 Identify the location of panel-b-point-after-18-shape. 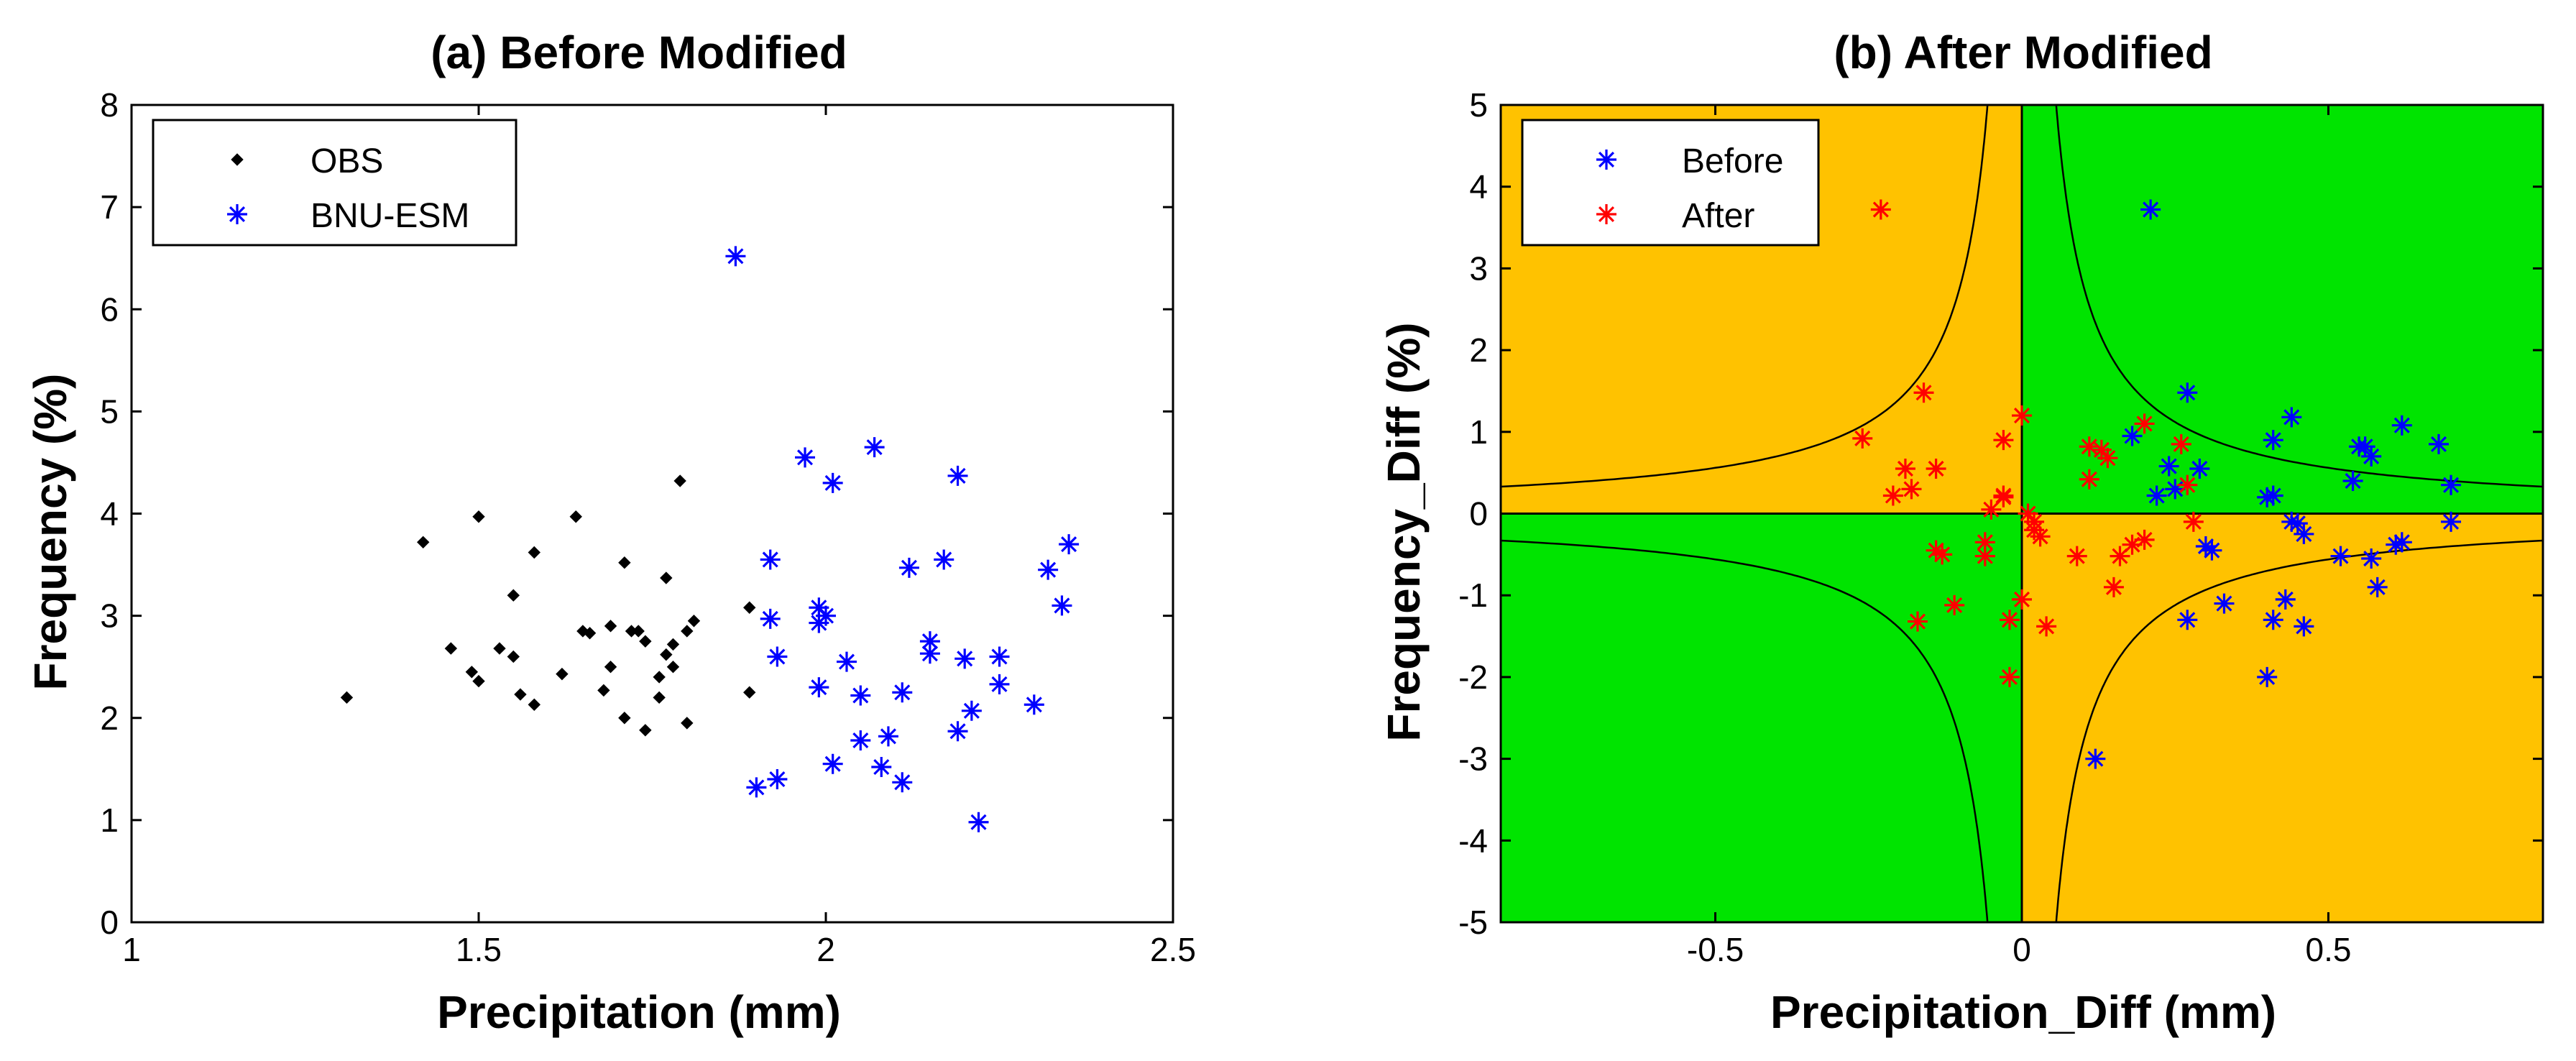
(2009, 676).